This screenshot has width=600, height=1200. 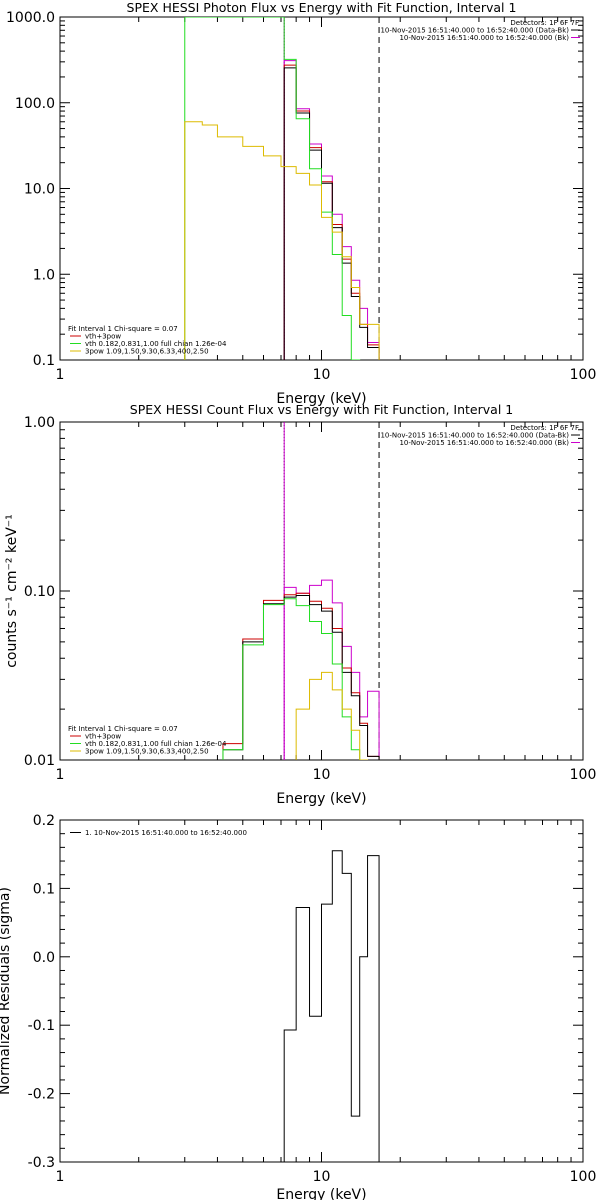 What do you see at coordinates (30, 18) in the screenshot?
I see `y-tick-label: 1000.0` at bounding box center [30, 18].